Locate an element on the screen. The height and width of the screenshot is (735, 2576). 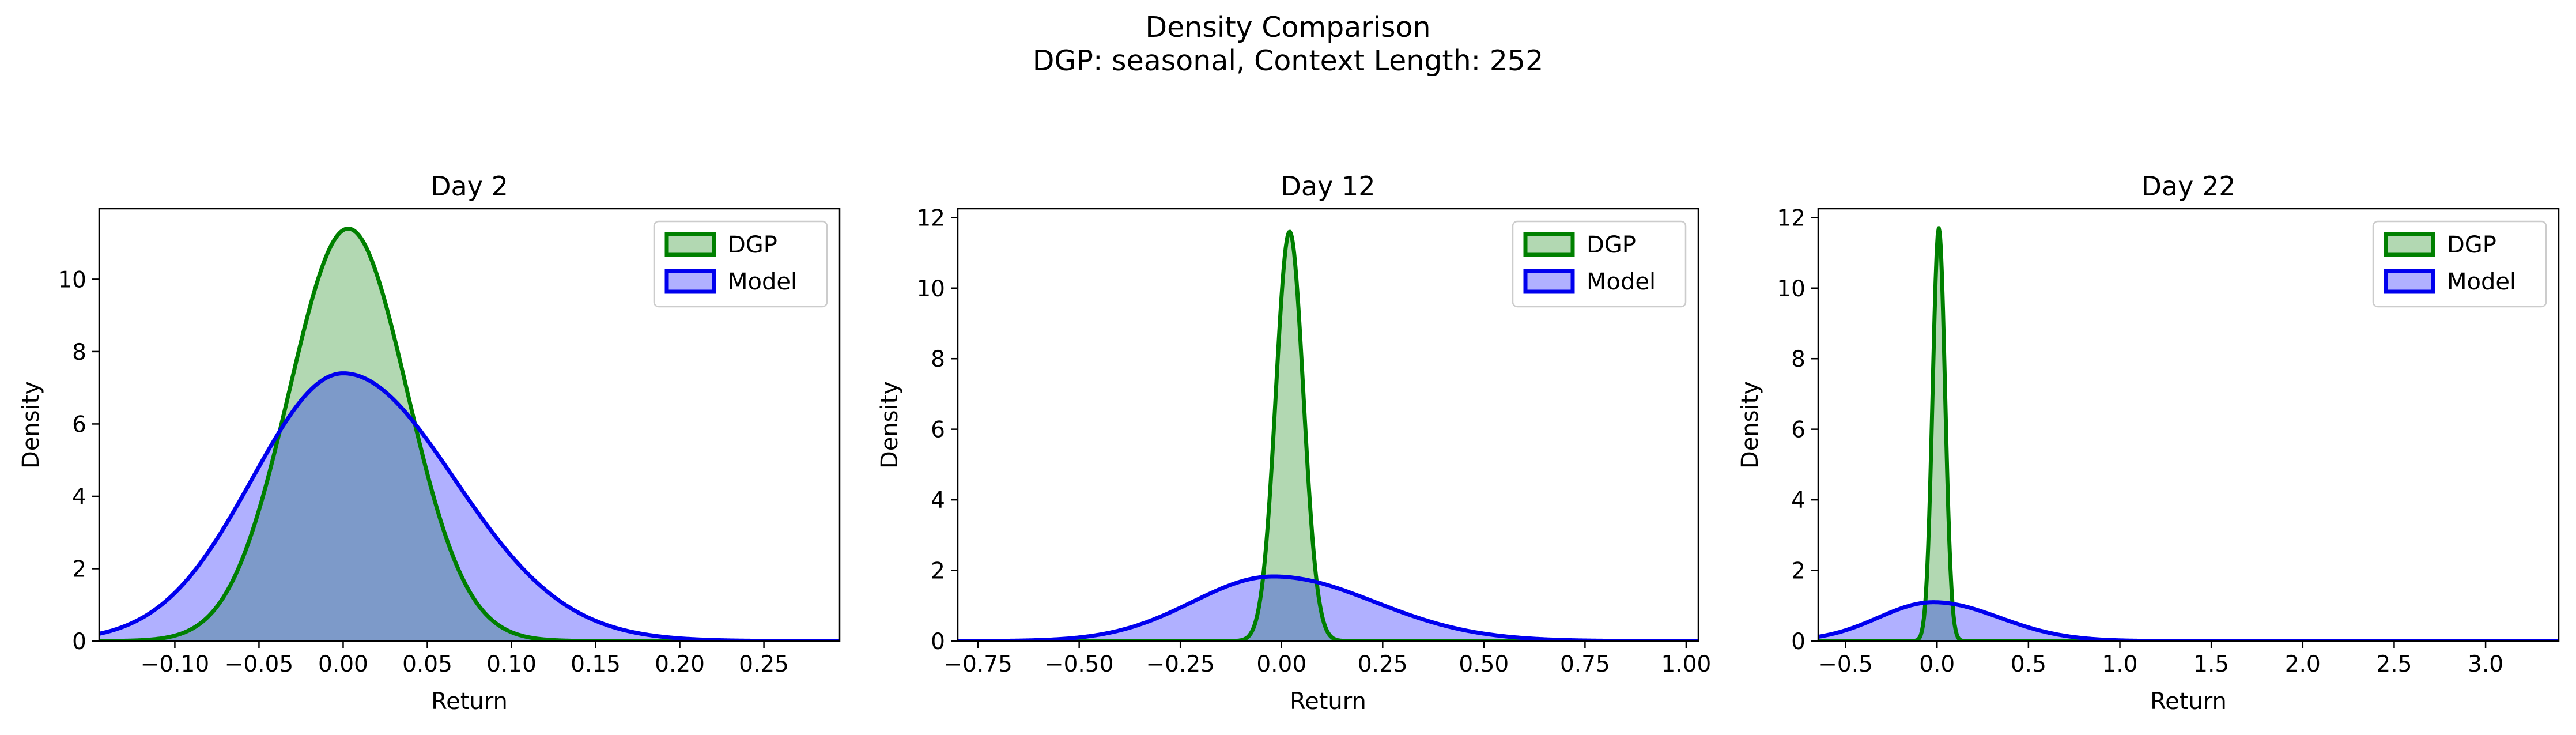
x-tick-label: 2.5 is located at coordinates (2394, 664).